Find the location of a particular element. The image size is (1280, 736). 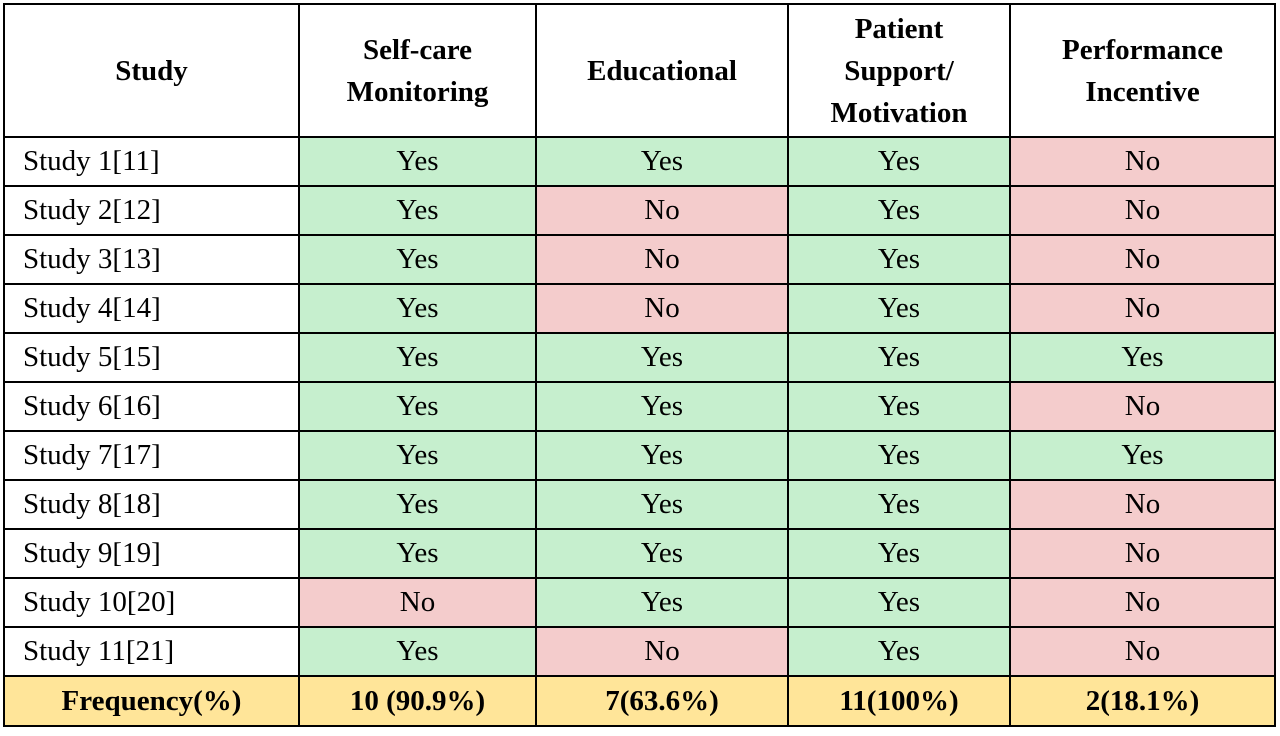

table-row: Study 8[18] Yes Yes Yes No is located at coordinates (639, 504).